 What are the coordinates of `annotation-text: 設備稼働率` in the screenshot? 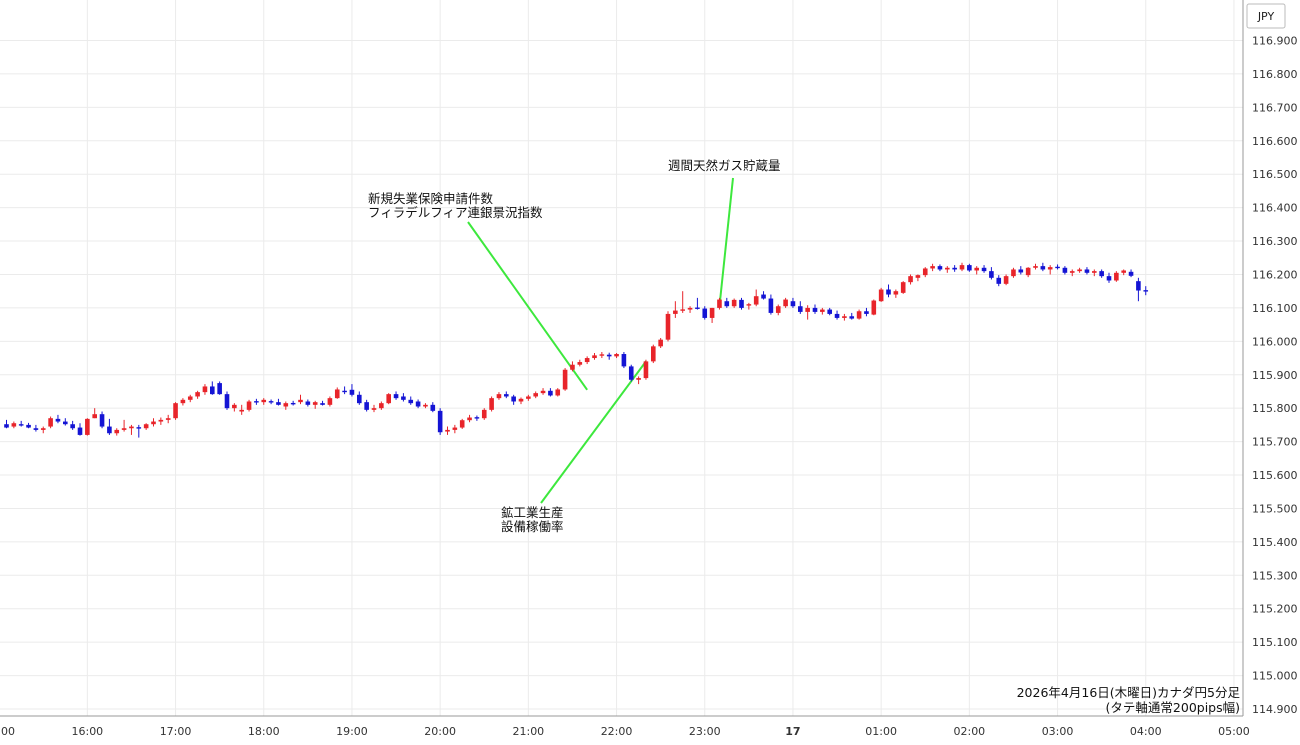 It's located at (532, 526).